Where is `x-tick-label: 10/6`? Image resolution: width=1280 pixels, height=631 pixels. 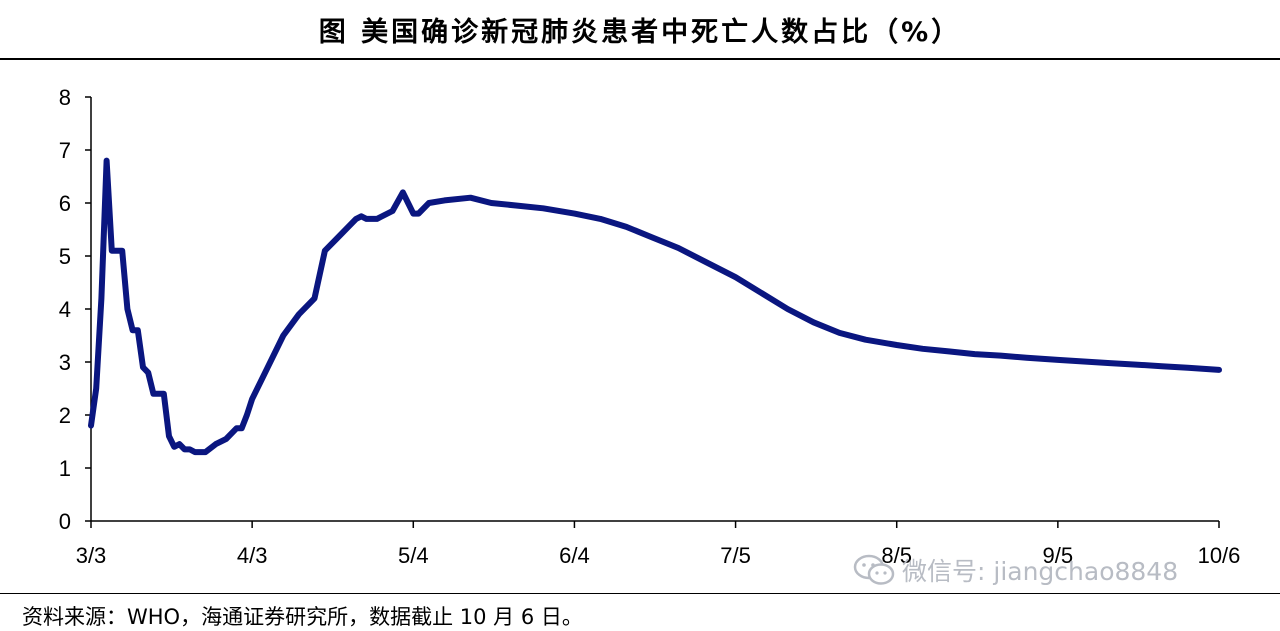 x-tick-label: 10/6 is located at coordinates (1219, 555).